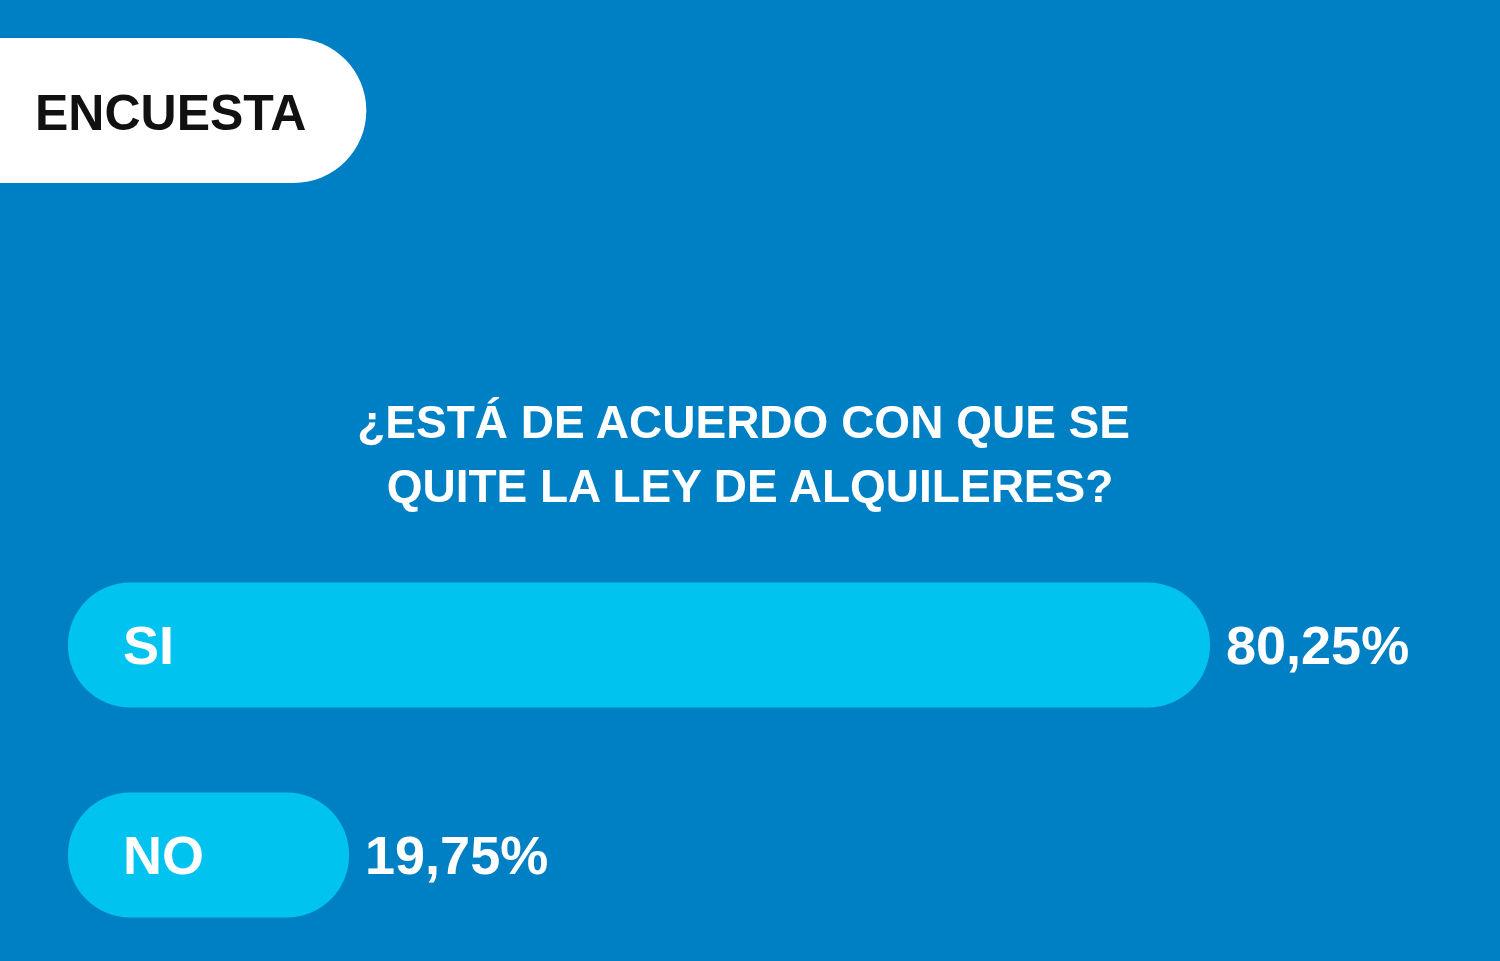 The image size is (1500, 961). Describe the element at coordinates (163, 855) in the screenshot. I see `y-tick-label: NO` at that location.